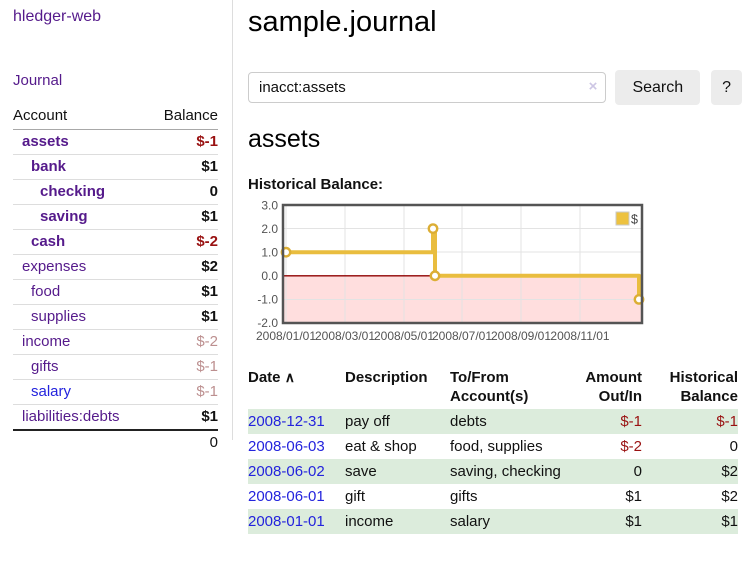  What do you see at coordinates (115, 342) in the screenshot?
I see `account-row-income: income $-2` at bounding box center [115, 342].